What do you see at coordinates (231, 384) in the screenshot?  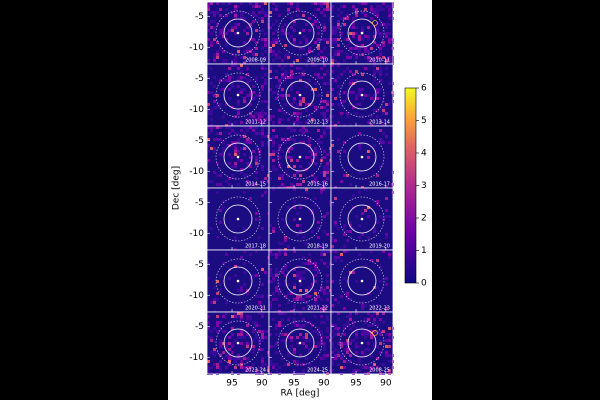 I see `x-tick-label: 95` at bounding box center [231, 384].